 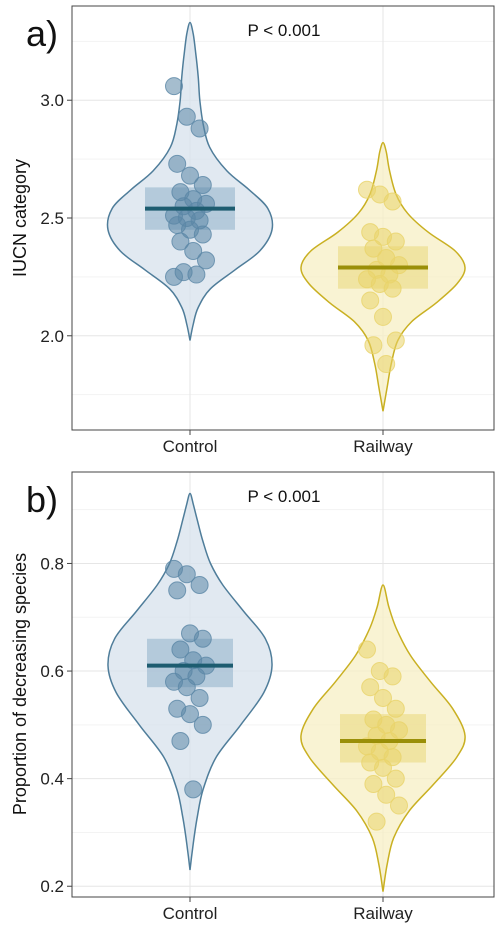 What do you see at coordinates (42, 499) in the screenshot?
I see `panel-letter-b: b)` at bounding box center [42, 499].